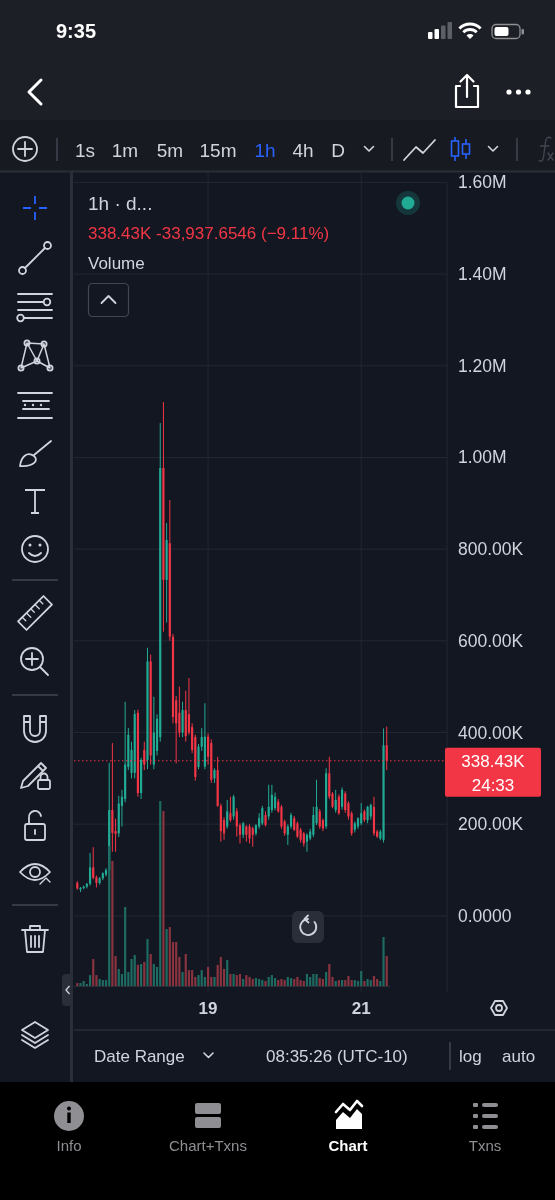 Image resolution: width=555 pixels, height=1200 pixels. I want to click on x-tick-label: 19, so click(208, 1008).